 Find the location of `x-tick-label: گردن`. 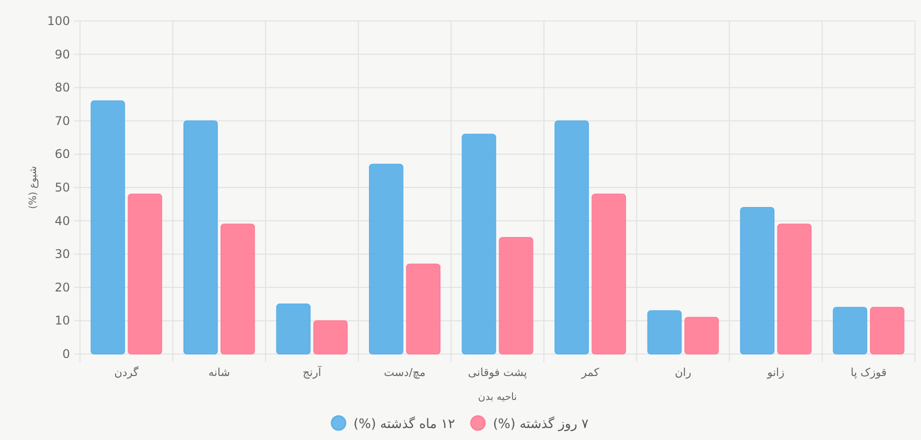

x-tick-label: گردن is located at coordinates (127, 372).